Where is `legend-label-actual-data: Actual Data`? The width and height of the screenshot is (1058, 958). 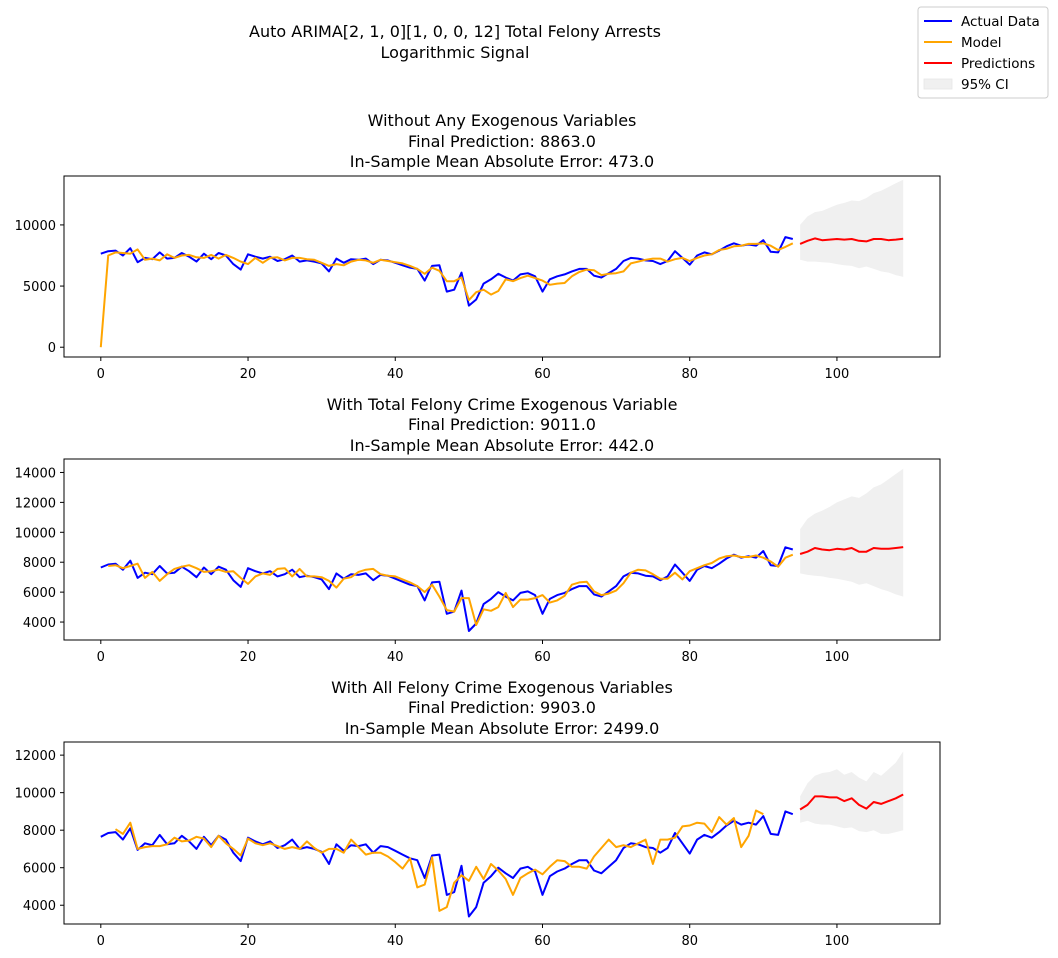
legend-label-actual-data: Actual Data is located at coordinates (1000, 22).